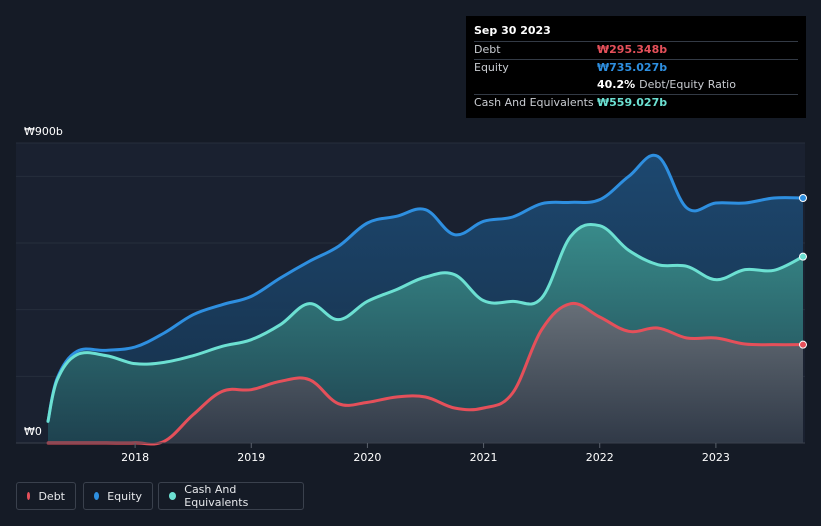 The height and width of the screenshot is (526, 821). I want to click on tooltip-equity-row: Equity ₩735.027b, so click(636, 68).